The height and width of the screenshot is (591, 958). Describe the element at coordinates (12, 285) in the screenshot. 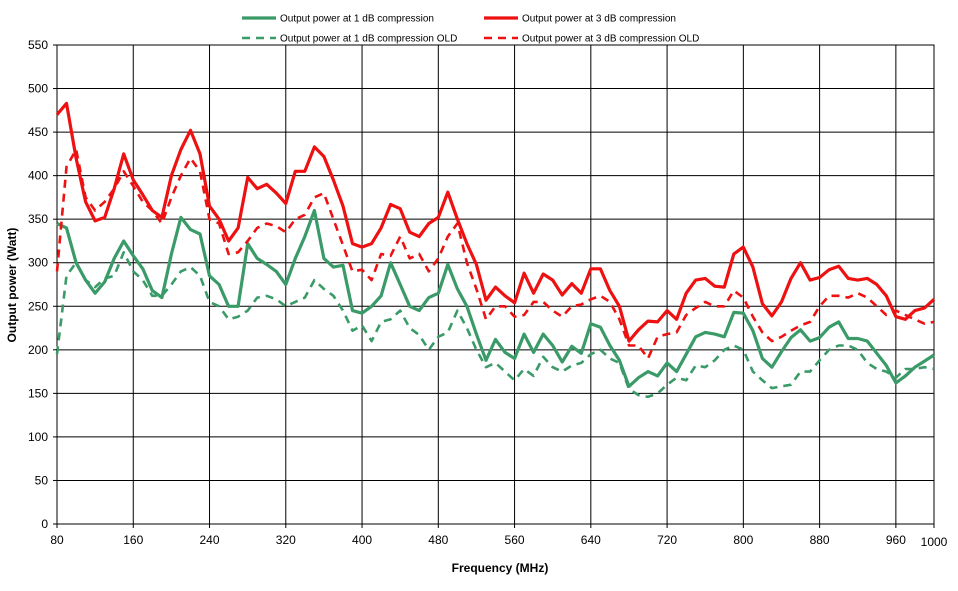

I see `y-axis-title: Output power (Watt)` at that location.